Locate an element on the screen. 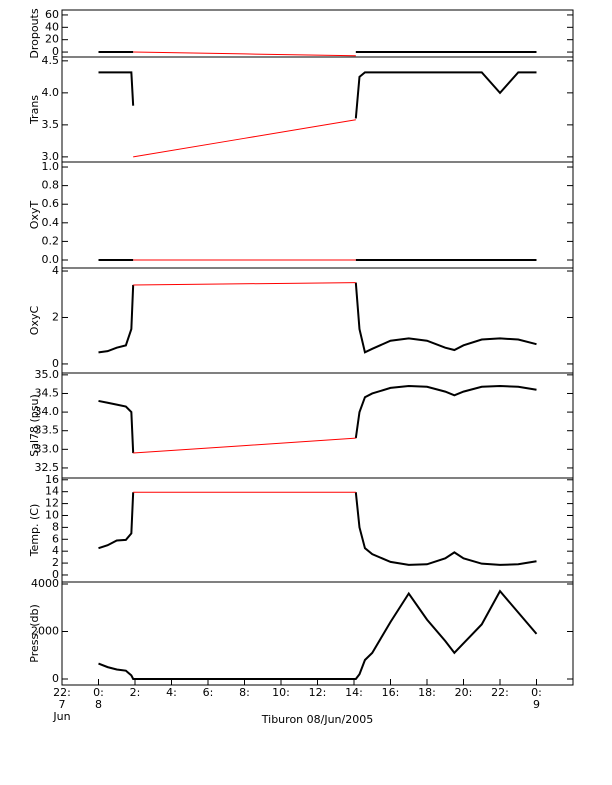 The width and height of the screenshot is (612, 785). y-axis-label: Press. (db) is located at coordinates (34, 633).